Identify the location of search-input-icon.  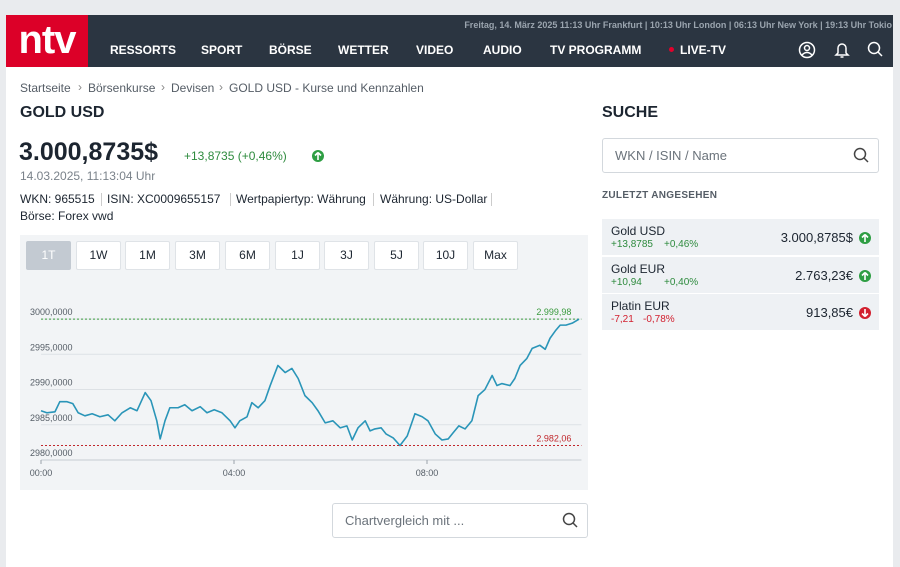
(861, 155).